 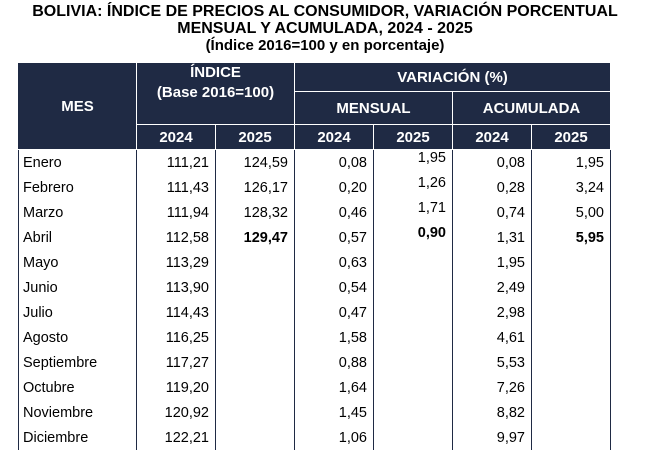 What do you see at coordinates (334, 412) in the screenshot?
I see `cell-mensual-2024: 1,45` at bounding box center [334, 412].